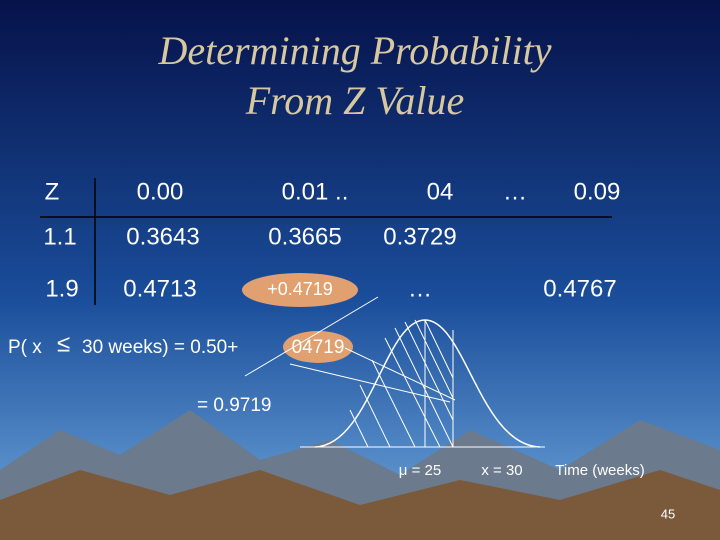  I want to click on title-line: From Z Value, so click(355, 100).